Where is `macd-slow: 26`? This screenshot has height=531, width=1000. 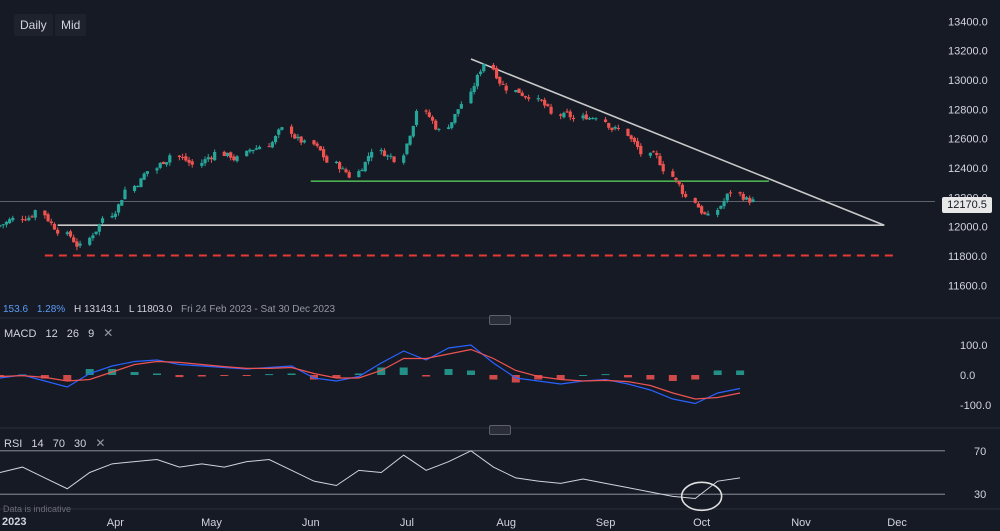
macd-slow: 26 is located at coordinates (73, 334).